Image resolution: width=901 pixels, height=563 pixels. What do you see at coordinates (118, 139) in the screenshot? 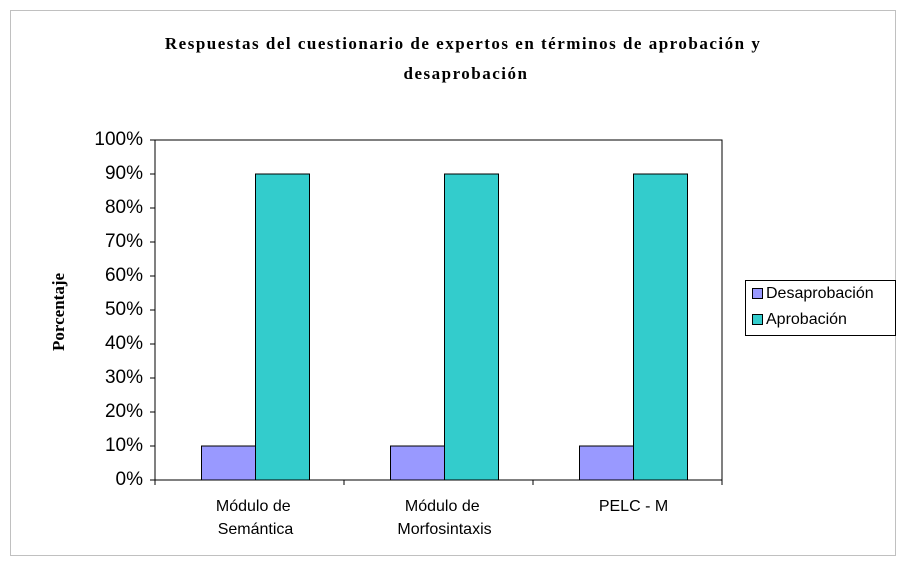
I see `y-tick-label: 100%` at bounding box center [118, 139].